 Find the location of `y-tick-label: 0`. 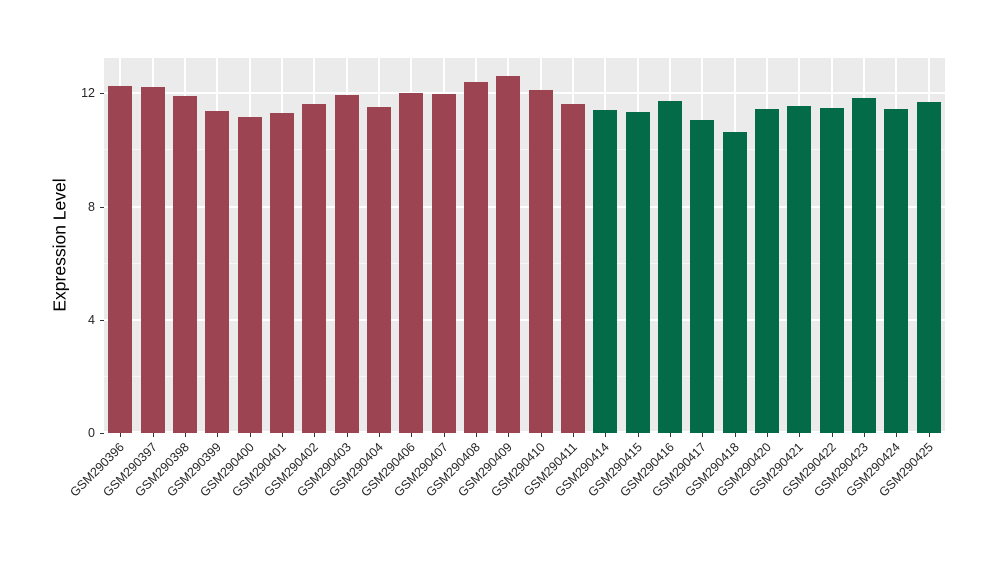

y-tick-label: 0 is located at coordinates (91, 433).